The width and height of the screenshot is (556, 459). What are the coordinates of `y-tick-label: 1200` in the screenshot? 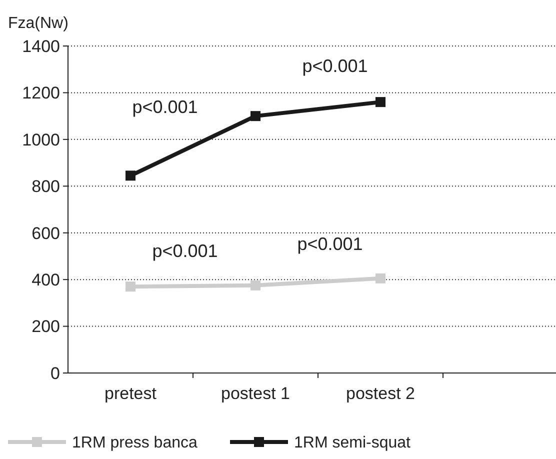 It's located at (41, 93).